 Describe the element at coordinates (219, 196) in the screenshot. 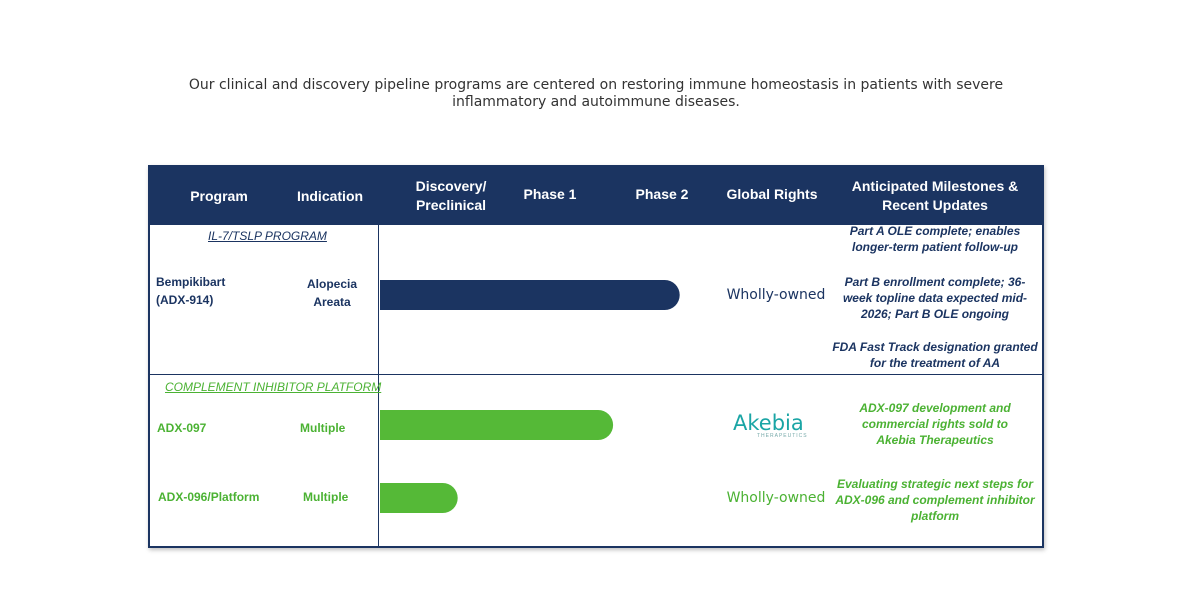

I see `header-program: Program` at that location.